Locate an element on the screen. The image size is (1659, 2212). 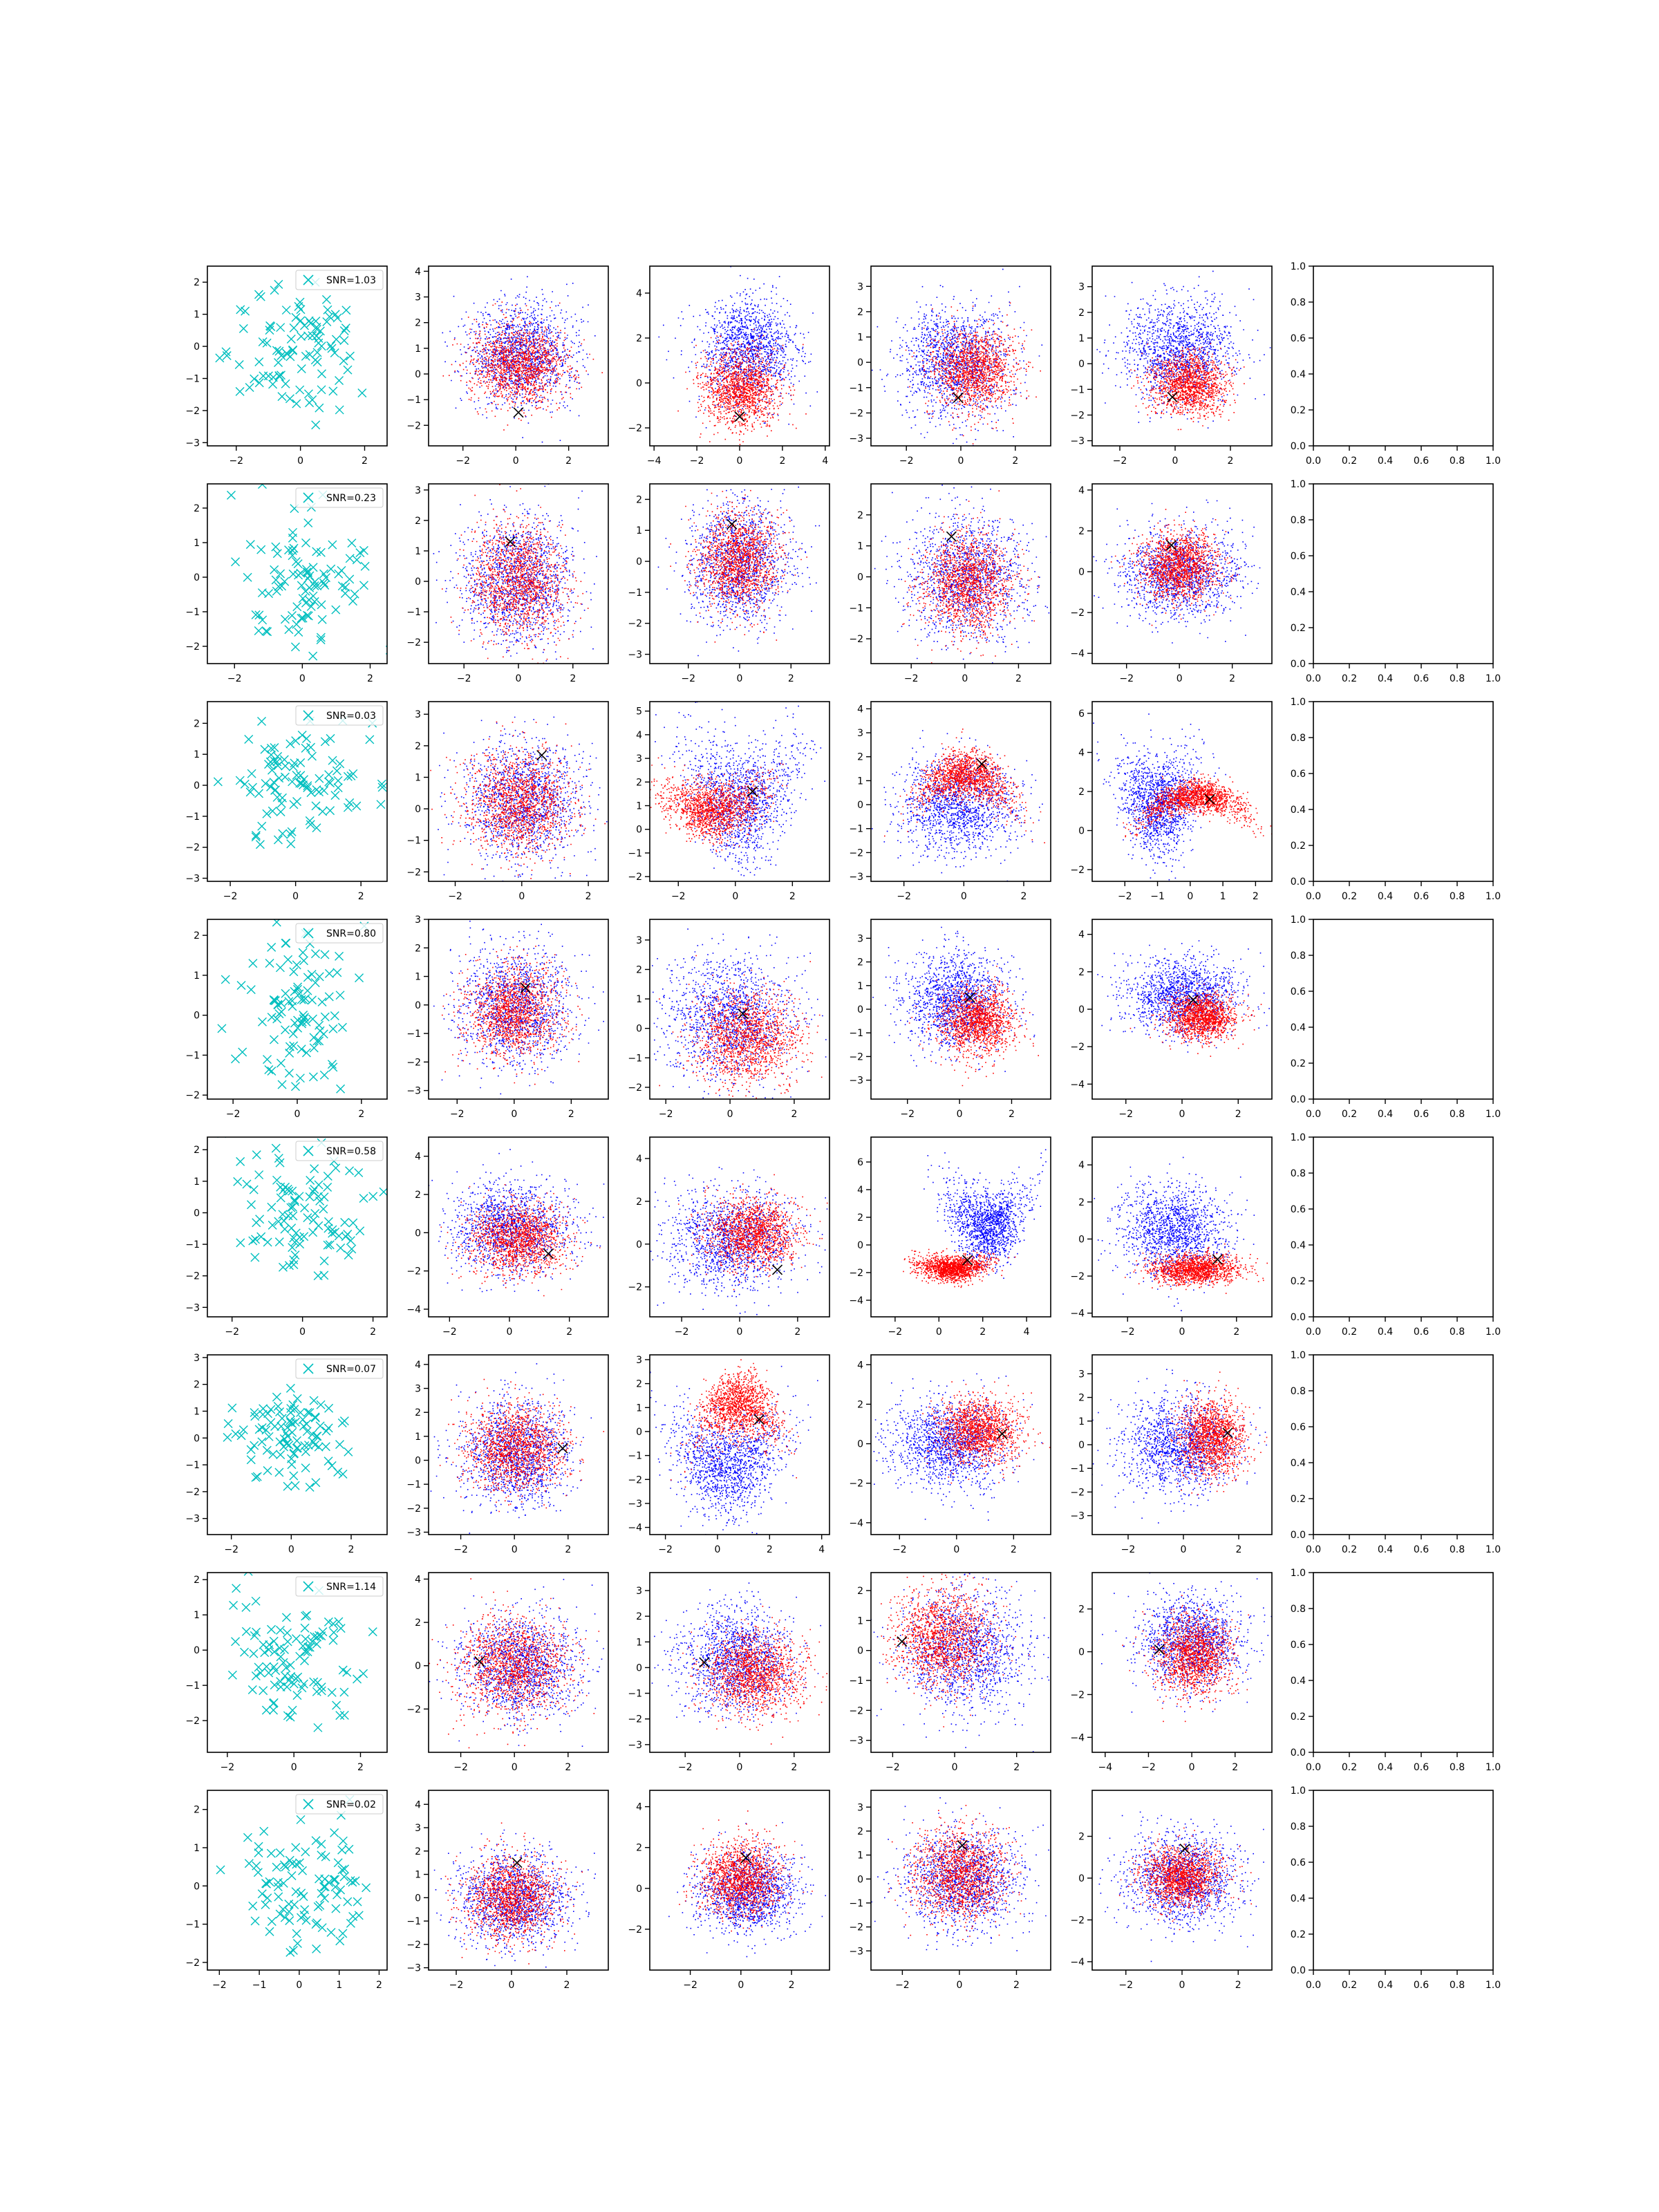
x-tick-label: −2 is located at coordinates (899, 1549).